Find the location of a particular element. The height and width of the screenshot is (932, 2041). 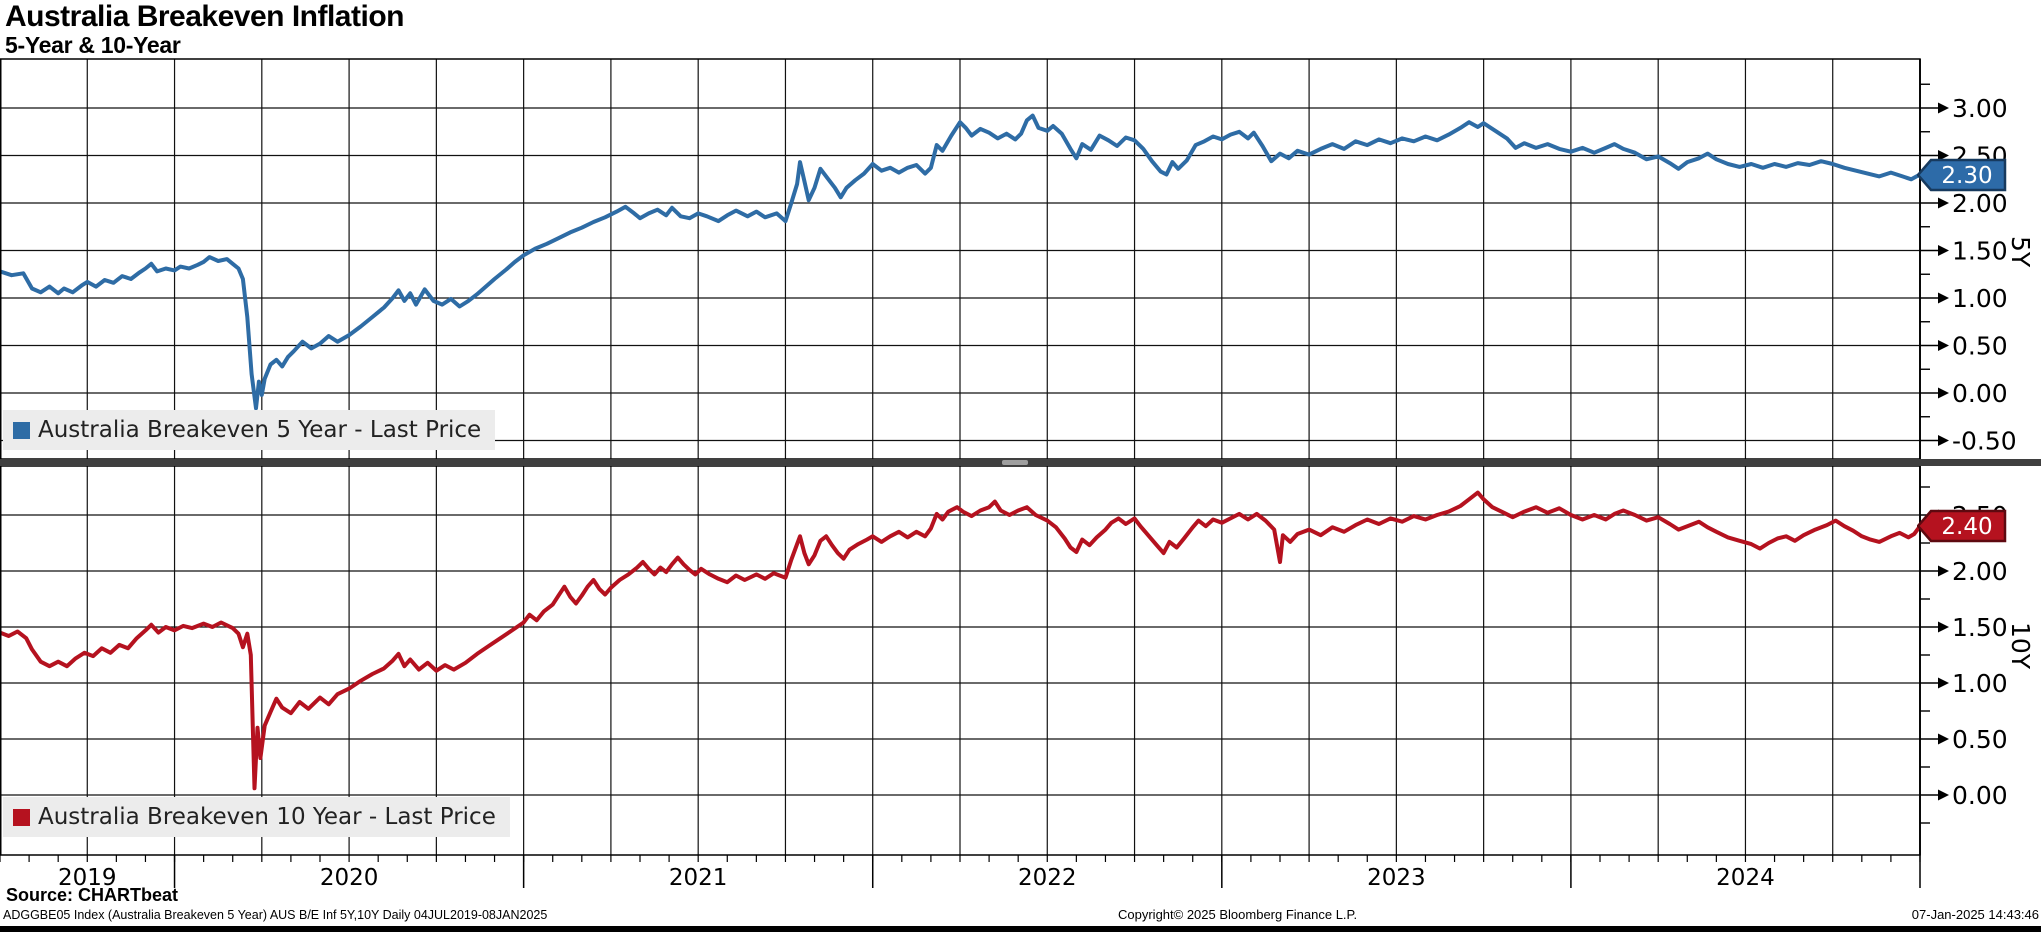

svg-text: 3.00 is located at coordinates (1980, 108).